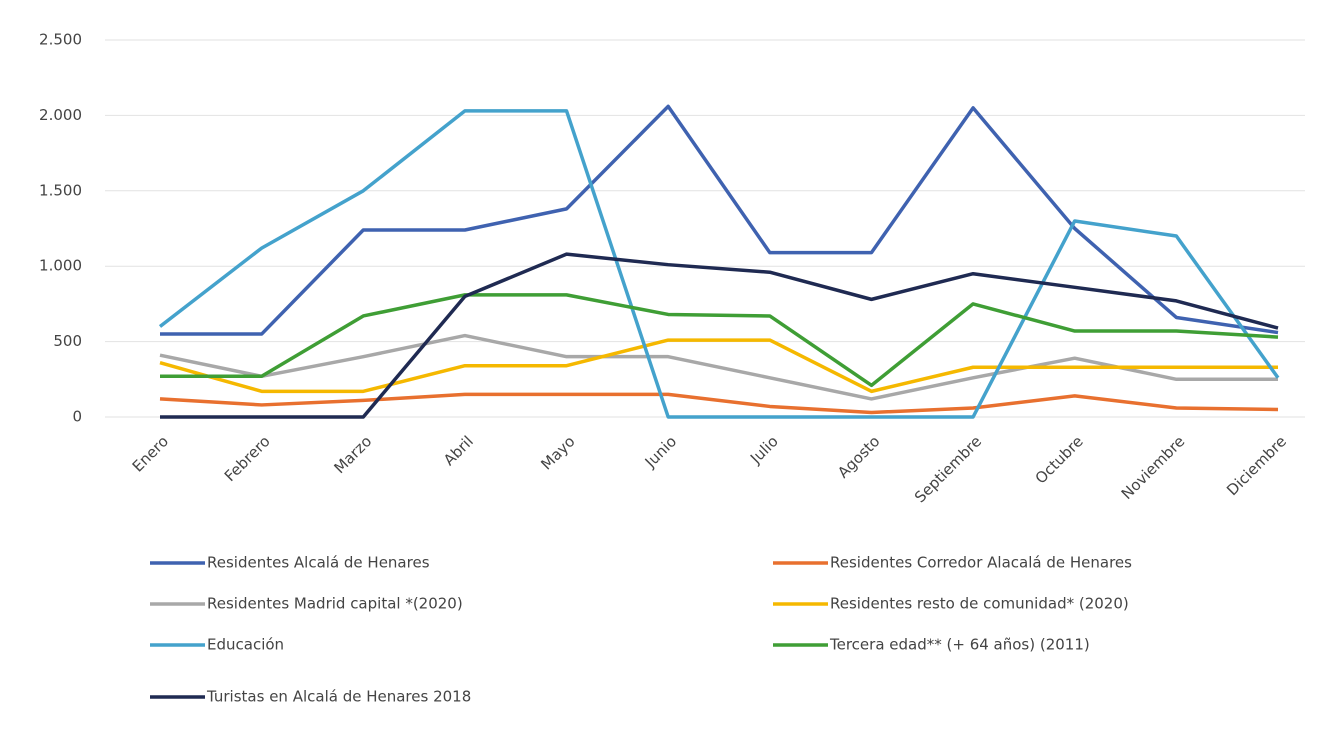 The height and width of the screenshot is (730, 1332). I want to click on x-tick-label: Diciembre, so click(1256, 465).